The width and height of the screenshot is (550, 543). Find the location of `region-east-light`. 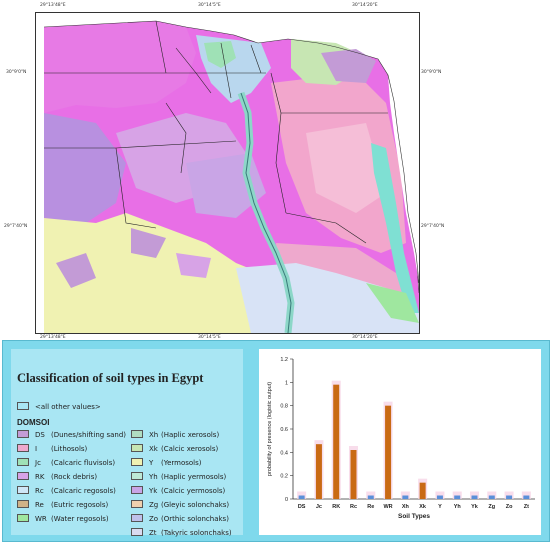

region-east-light is located at coordinates (346, 168).